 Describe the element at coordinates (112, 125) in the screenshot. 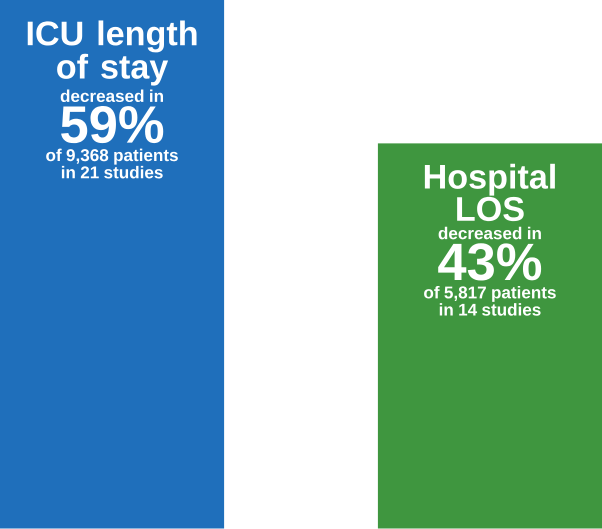

I see `data-label: 59%` at that location.